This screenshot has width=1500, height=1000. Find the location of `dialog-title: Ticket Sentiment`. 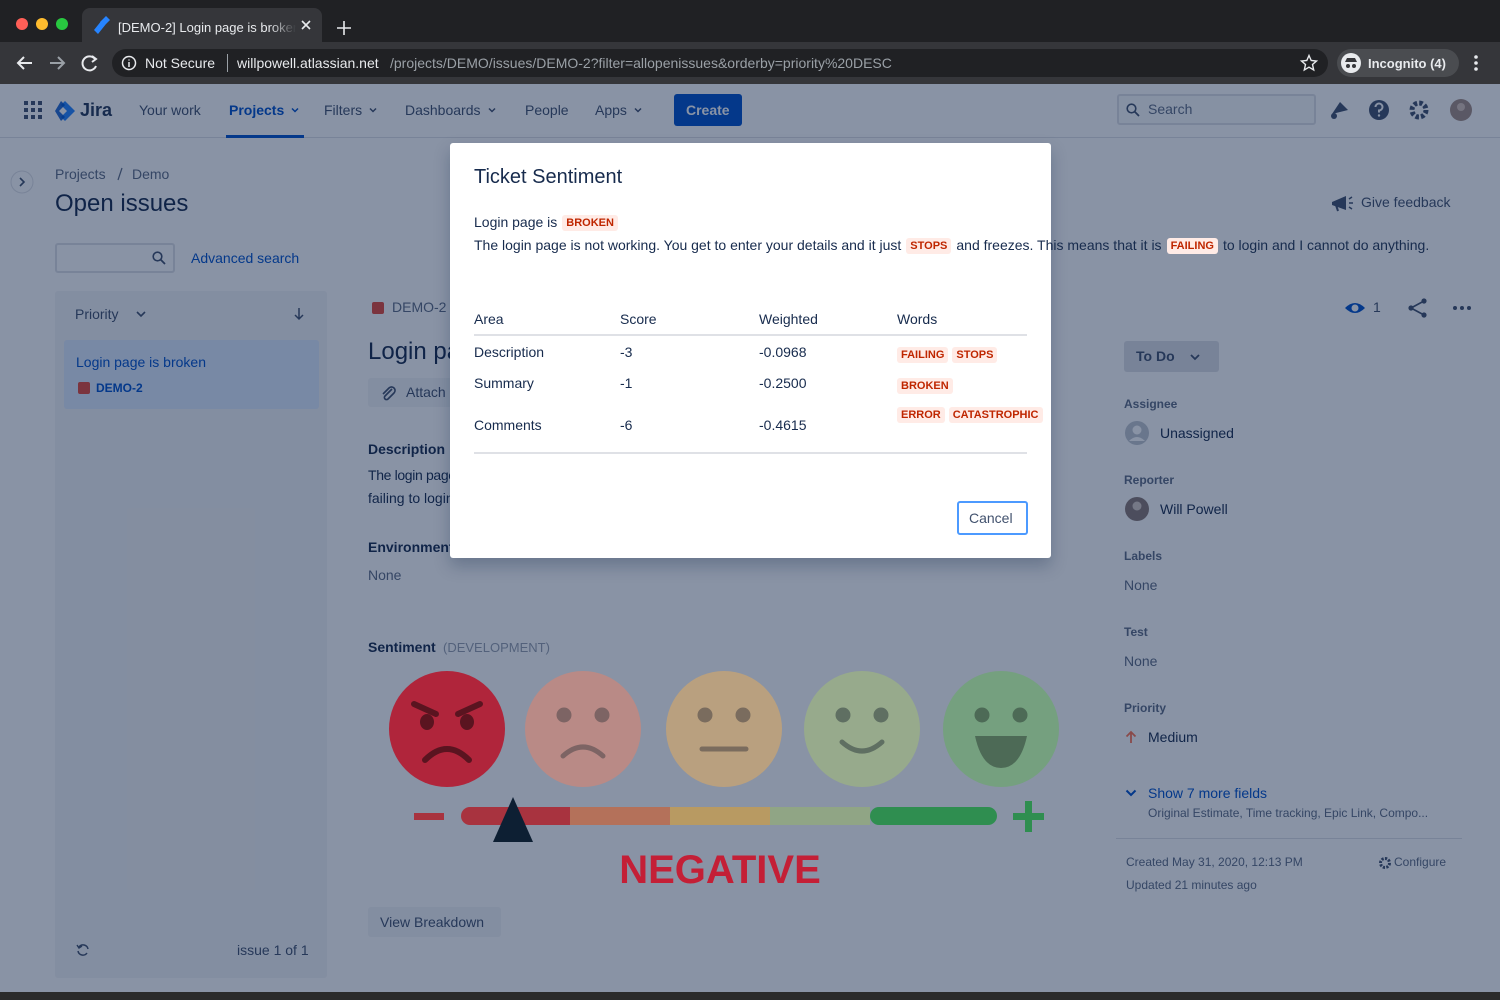

dialog-title: Ticket Sentiment is located at coordinates (548, 177).